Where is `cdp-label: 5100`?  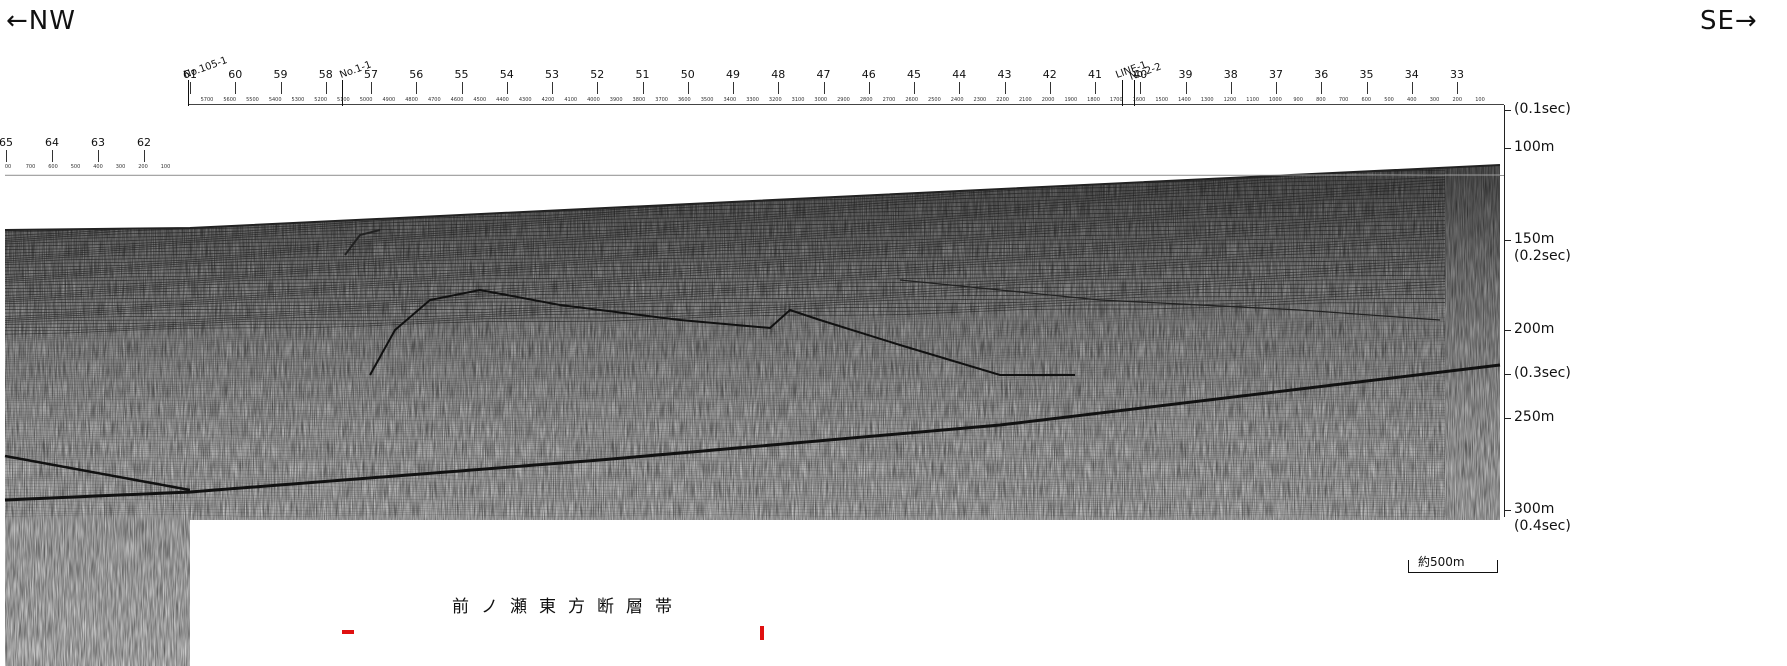 cdp-label: 5100 is located at coordinates (343, 100).